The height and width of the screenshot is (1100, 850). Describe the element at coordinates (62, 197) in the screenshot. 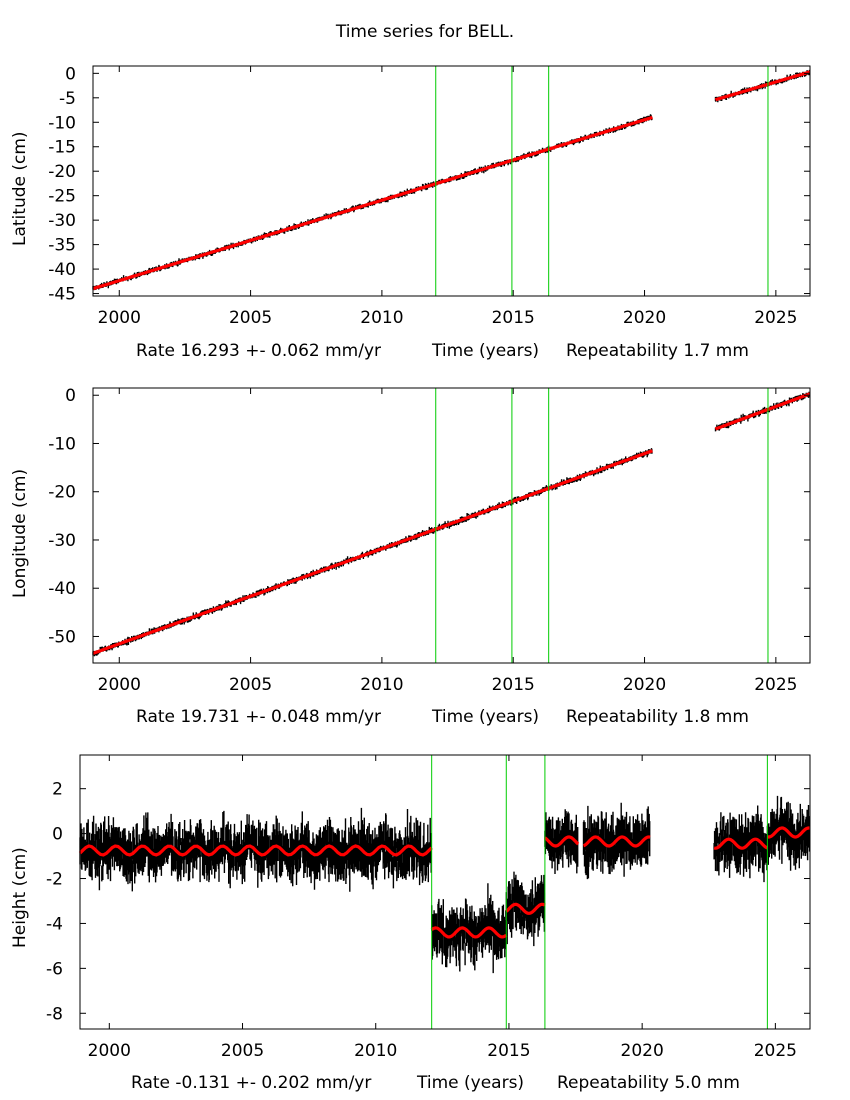

I see `ytick-label: -25` at that location.